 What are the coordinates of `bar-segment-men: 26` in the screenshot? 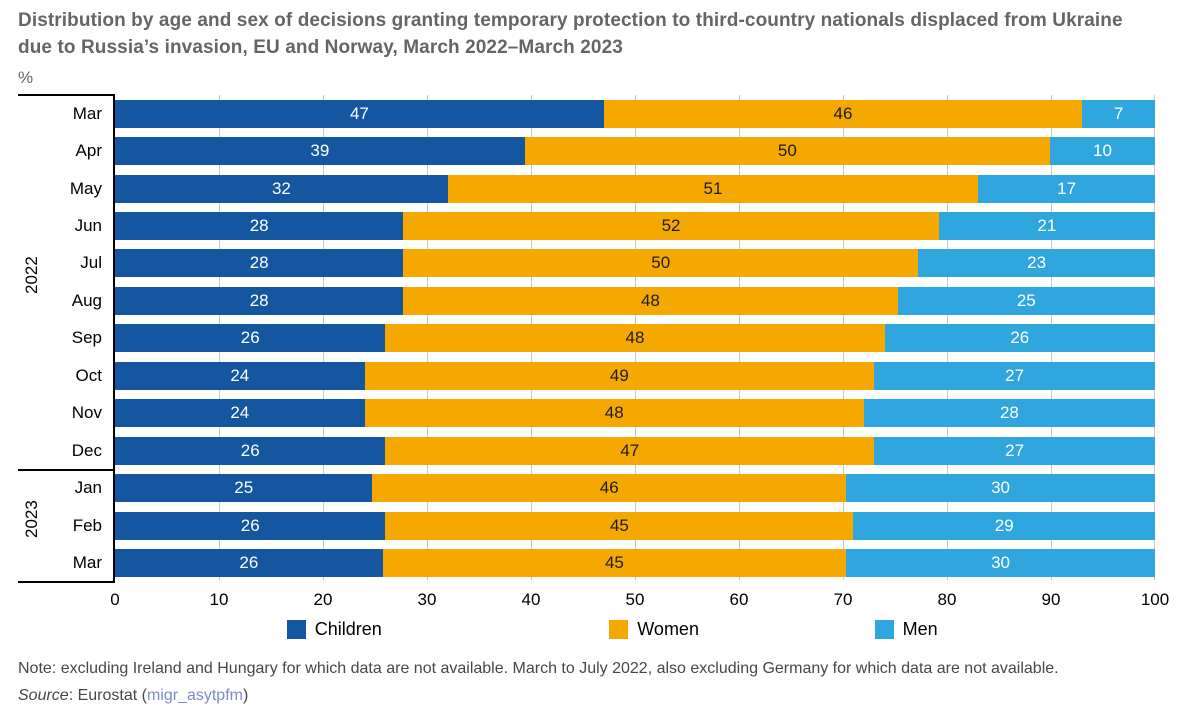 It's located at (1020, 338).